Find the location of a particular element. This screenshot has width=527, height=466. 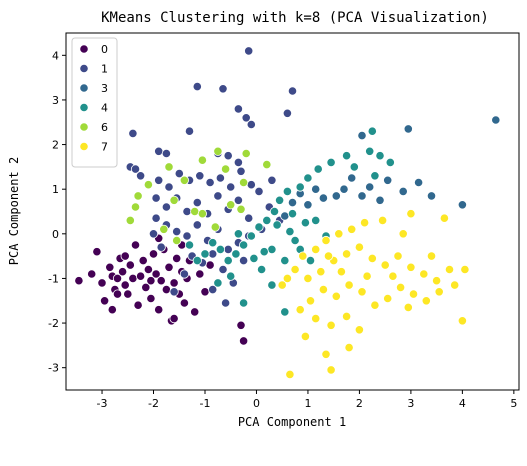

x-tick-label: -3 is located at coordinates (102, 403).